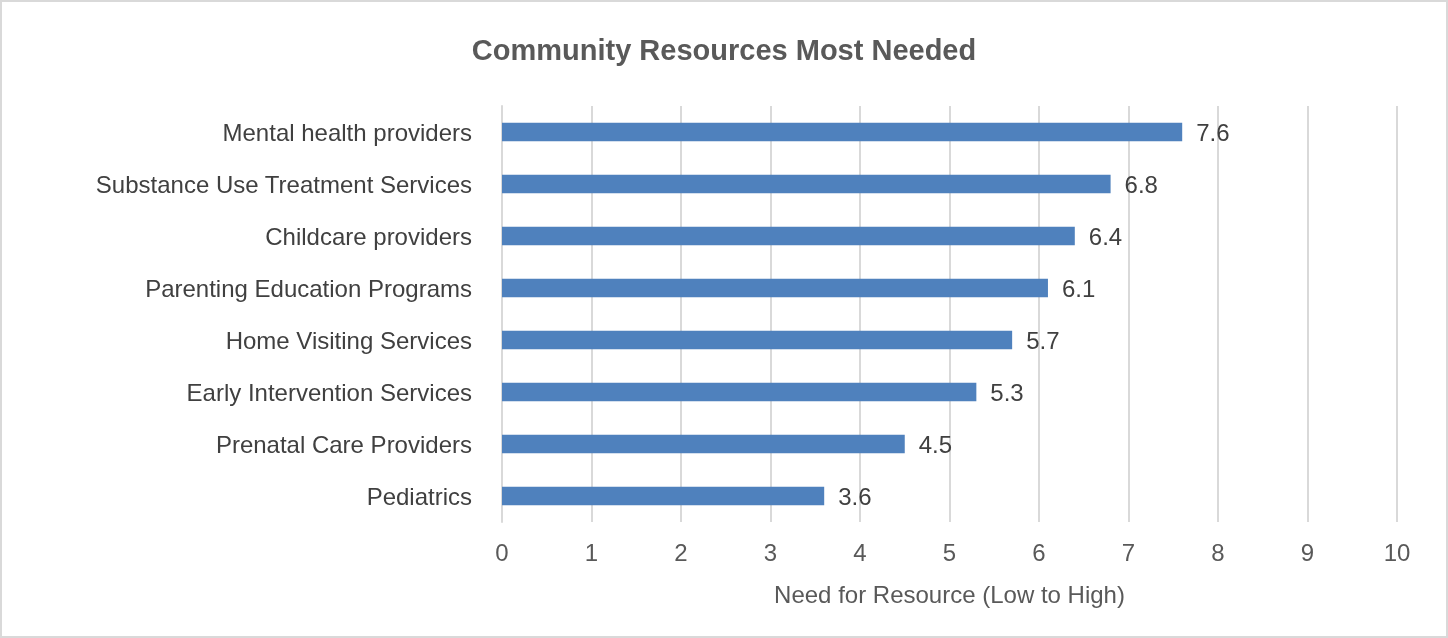  Describe the element at coordinates (283, 184) in the screenshot. I see `y-tick-label: Substance Use Treatment Services` at that location.